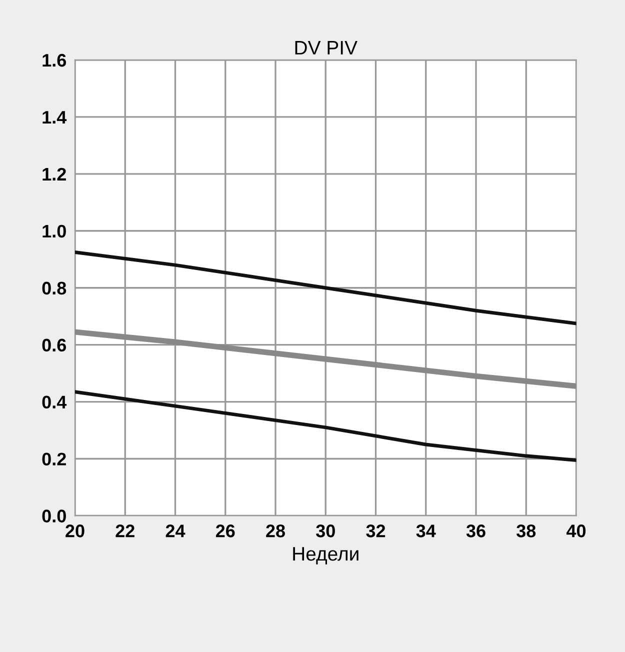 Image resolution: width=625 pixels, height=652 pixels. Describe the element at coordinates (75, 531) in the screenshot. I see `x-tick-label: 20` at that location.